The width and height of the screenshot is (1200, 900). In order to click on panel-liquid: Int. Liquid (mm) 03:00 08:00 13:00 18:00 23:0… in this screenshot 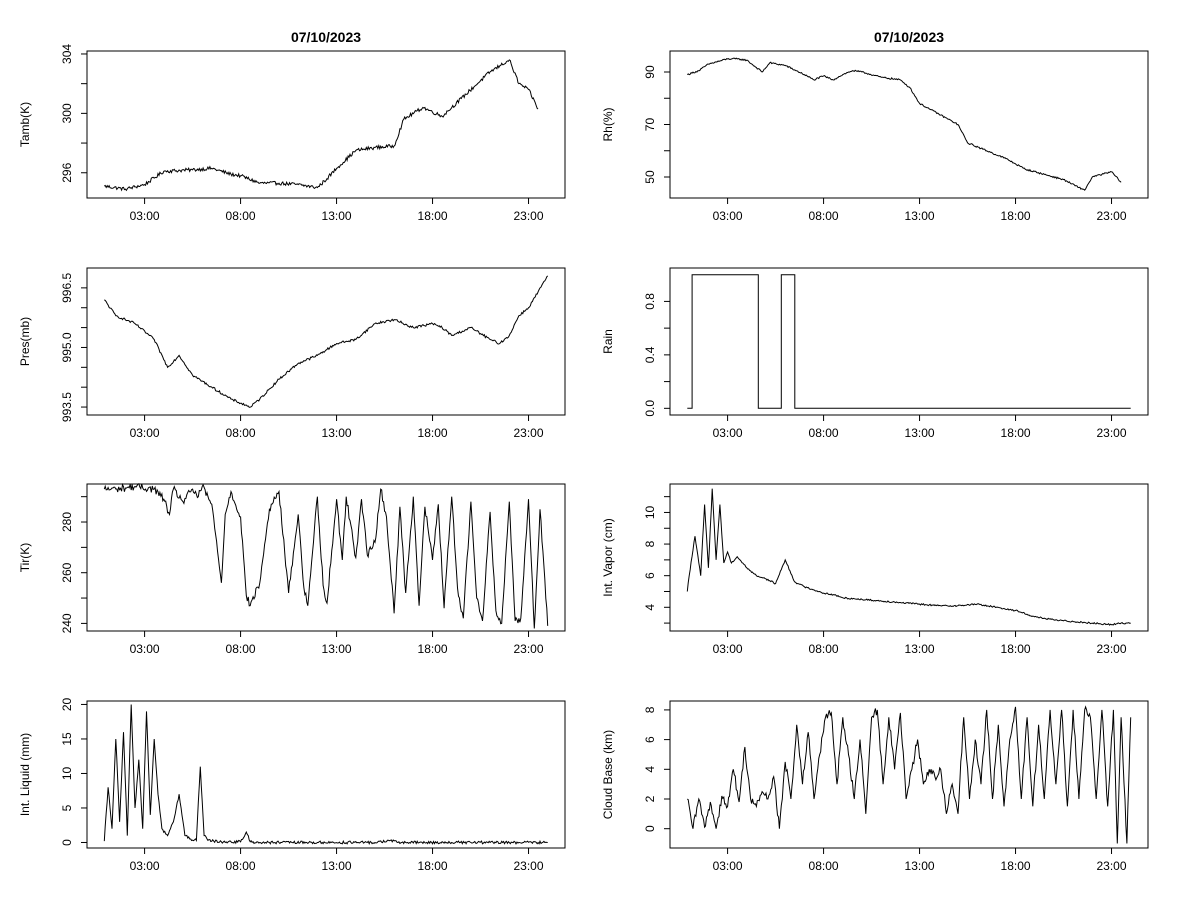, I will do `click(292, 785)`.